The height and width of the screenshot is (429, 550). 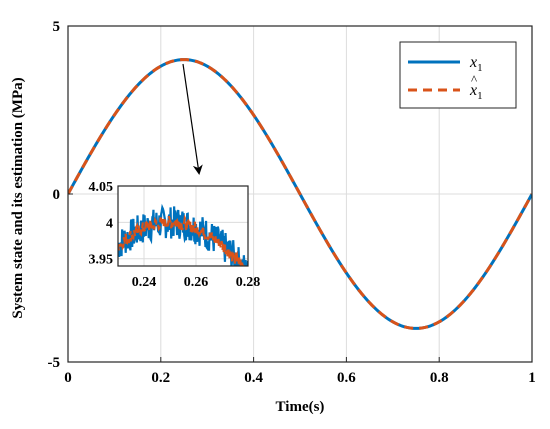 I want to click on y-tick-label: -5, so click(x=54, y=363).